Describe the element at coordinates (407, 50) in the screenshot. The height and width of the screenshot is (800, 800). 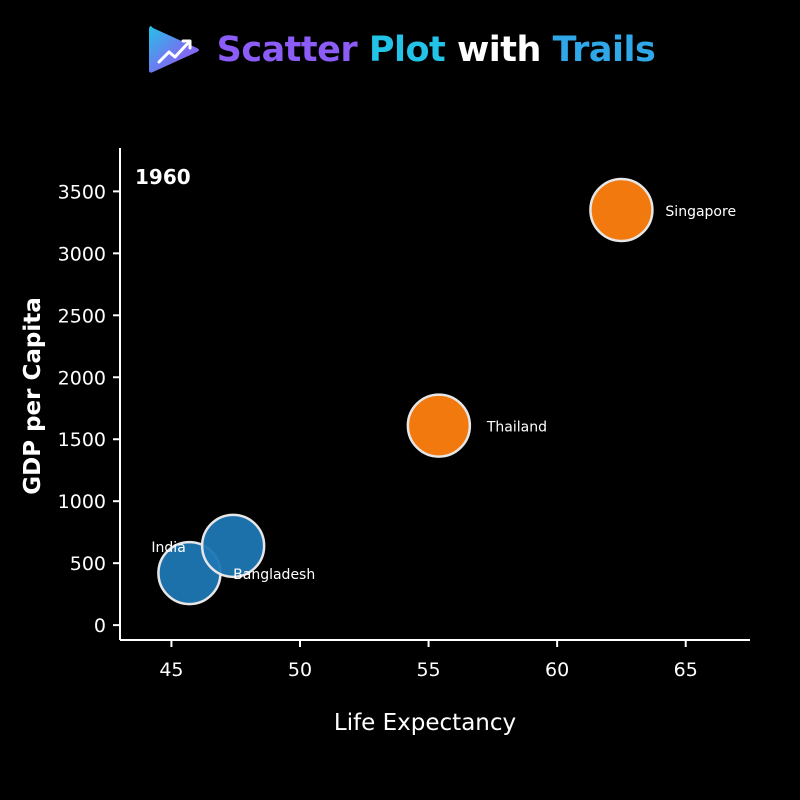
I see `title-word-plot: Plot` at that location.